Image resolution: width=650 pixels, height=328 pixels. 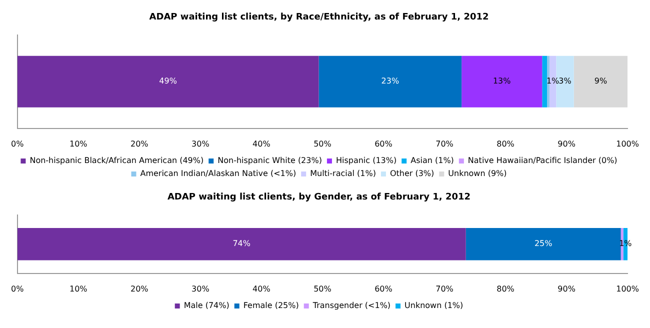 I want to click on legend-label: Native Hawaiian/Pacific Islander (0%), so click(x=543, y=161).